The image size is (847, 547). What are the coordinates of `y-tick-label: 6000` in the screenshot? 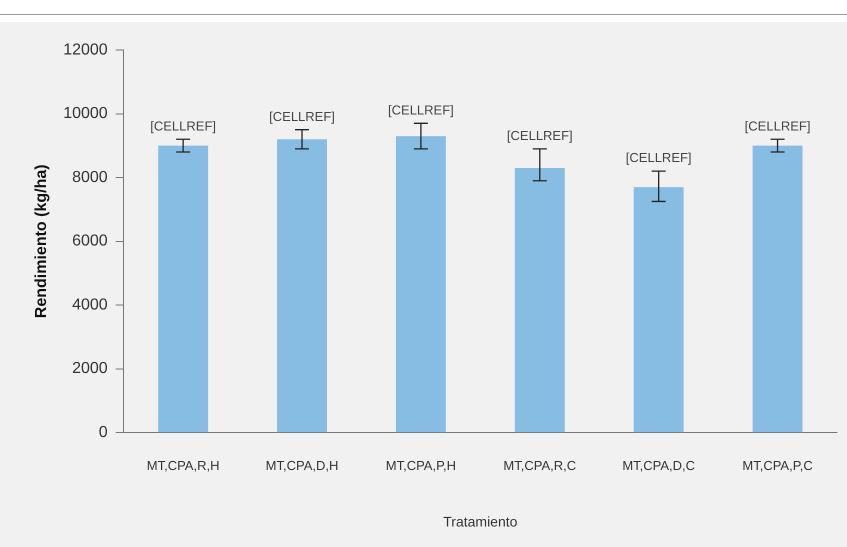 It's located at (90, 241).